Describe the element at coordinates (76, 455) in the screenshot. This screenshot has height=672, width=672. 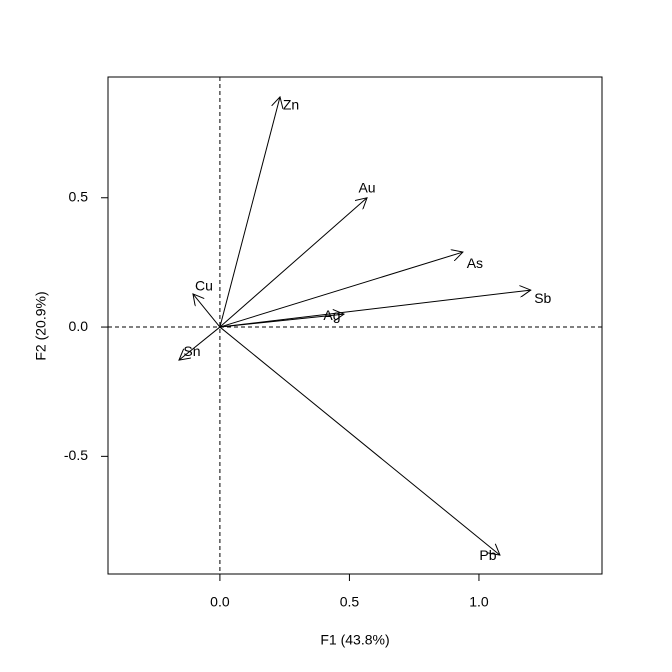
I see `y-tick-label: -0.5` at that location.